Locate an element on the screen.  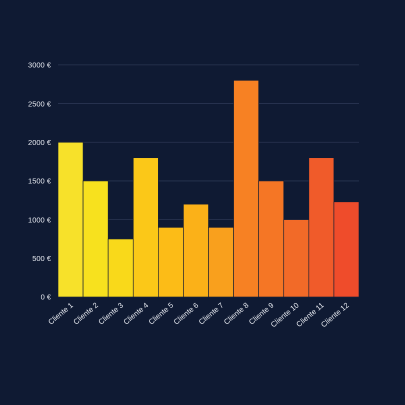
x-tick-label: Cliente 1 is located at coordinates (60, 314).